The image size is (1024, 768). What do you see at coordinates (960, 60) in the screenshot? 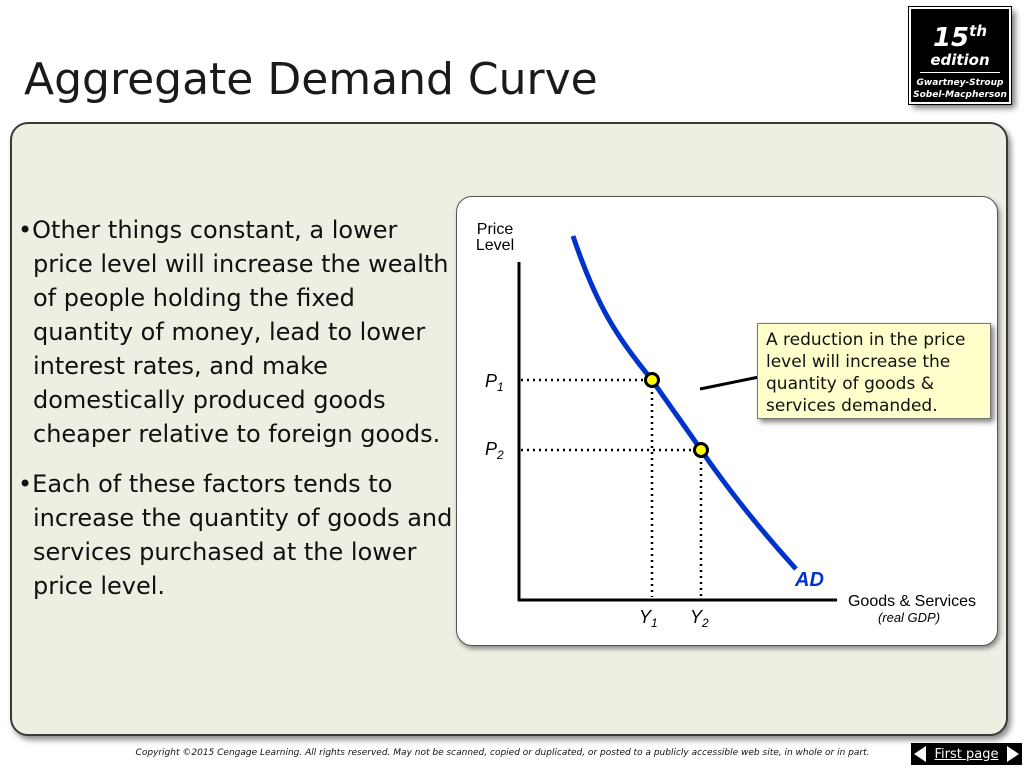
I see `edition-word: edition` at bounding box center [960, 60].